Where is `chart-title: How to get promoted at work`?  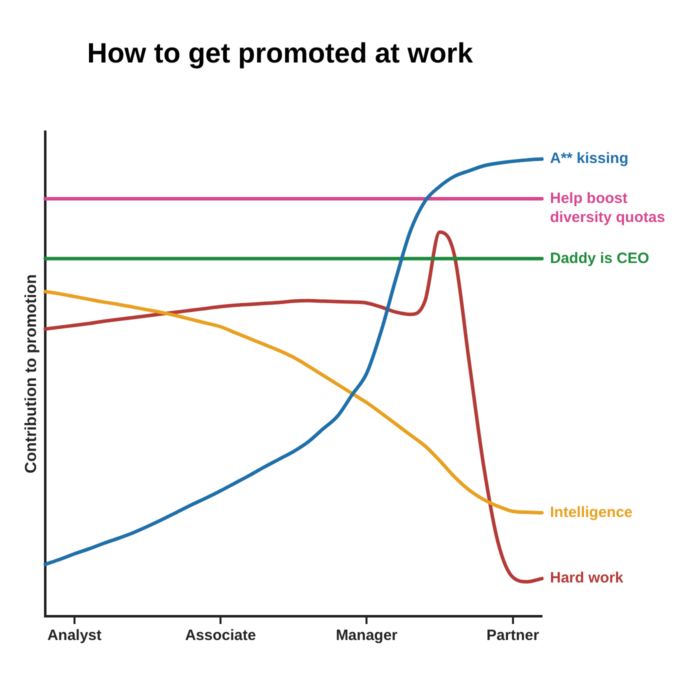
chart-title: How to get promoted at work is located at coordinates (280, 53).